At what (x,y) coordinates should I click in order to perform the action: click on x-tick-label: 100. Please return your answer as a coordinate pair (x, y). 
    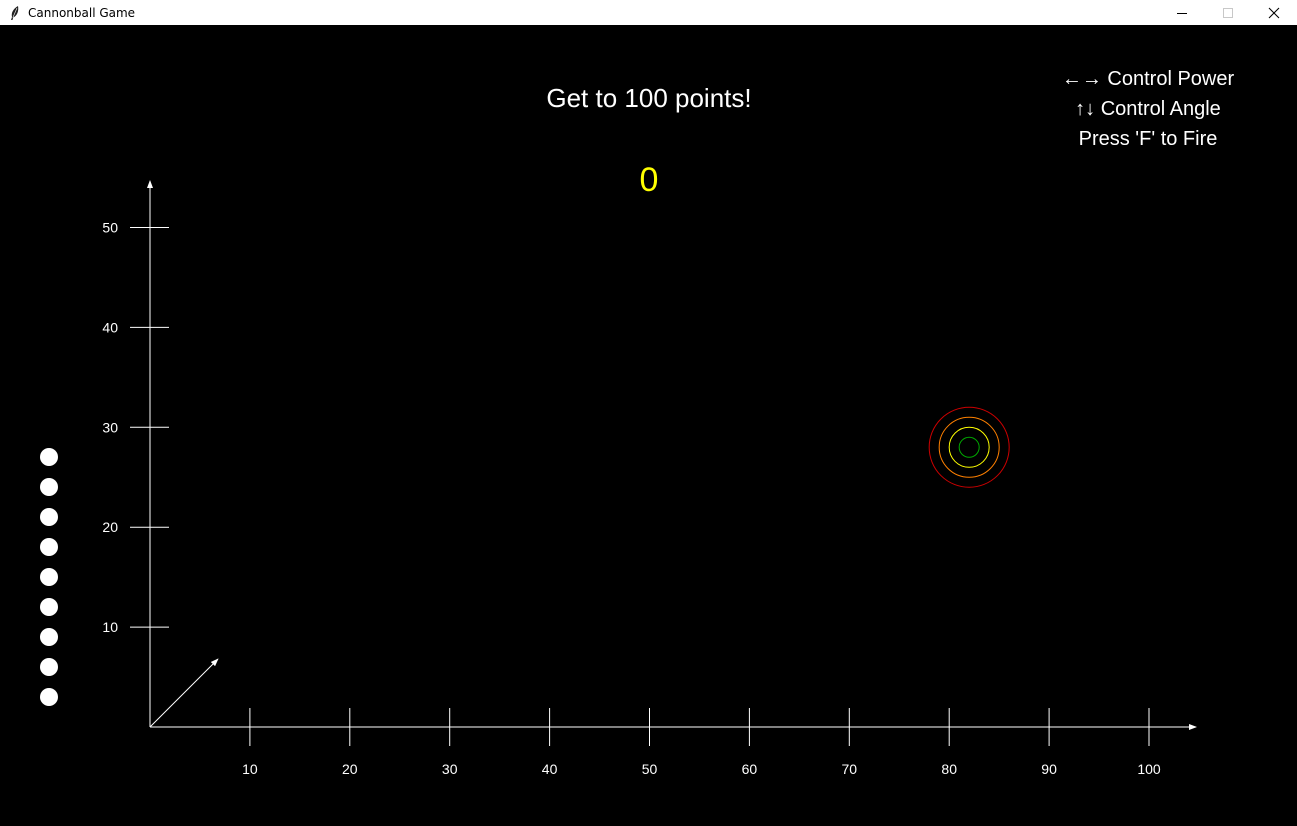
    Looking at the image, I should click on (1149, 769).